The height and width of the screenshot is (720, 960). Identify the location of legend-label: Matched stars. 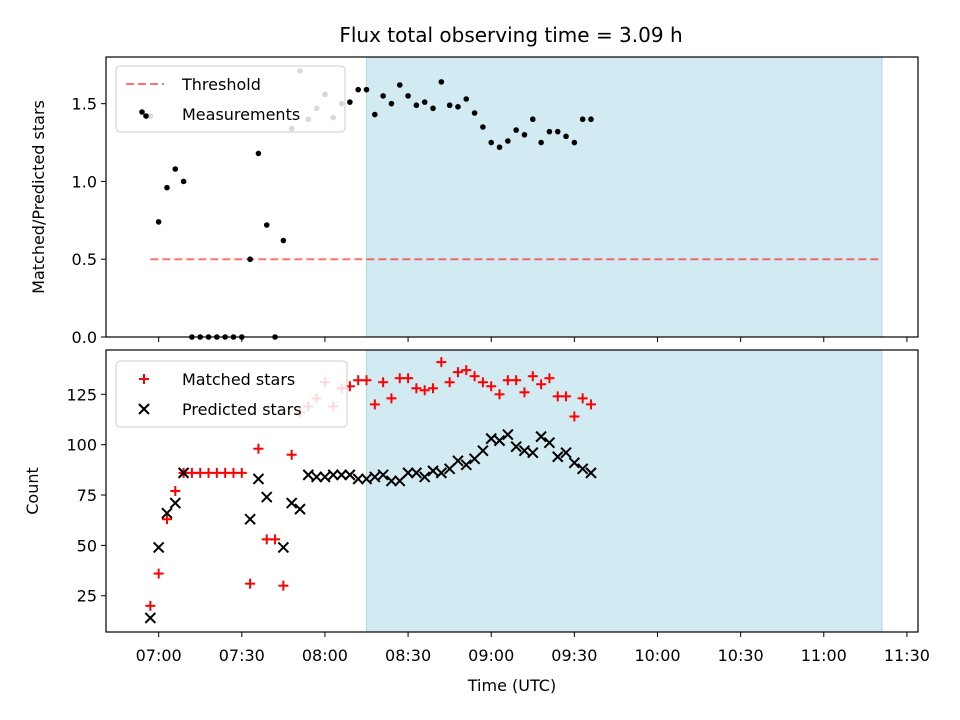
(238, 379).